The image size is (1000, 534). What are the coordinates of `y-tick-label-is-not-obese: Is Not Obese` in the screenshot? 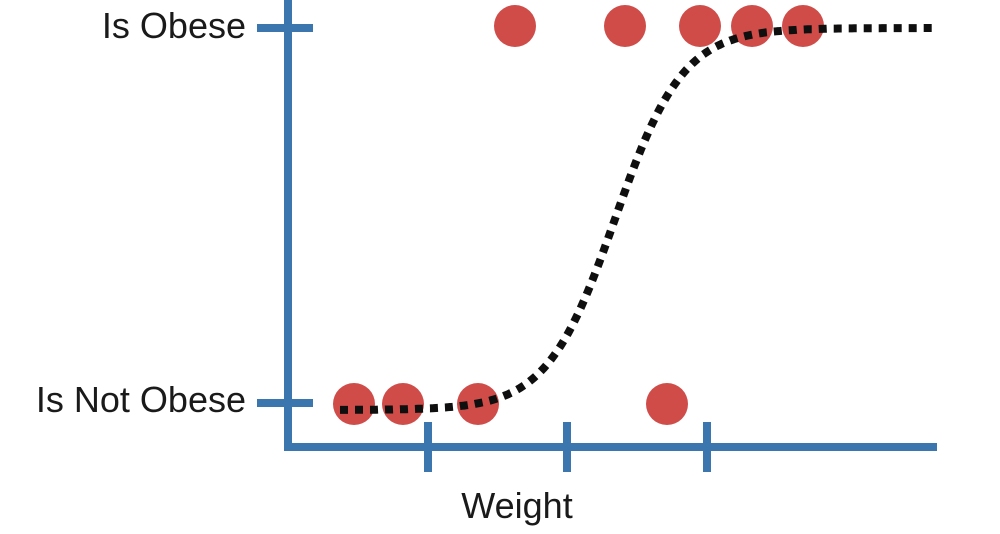 It's located at (140, 399).